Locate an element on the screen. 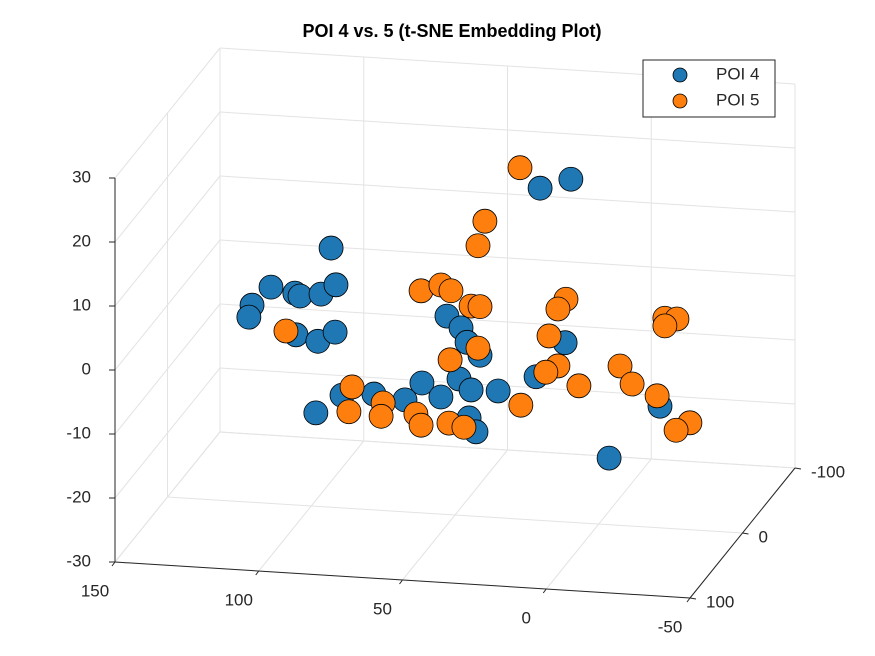 The width and height of the screenshot is (875, 656). z-tick-label: 0 is located at coordinates (86, 368).